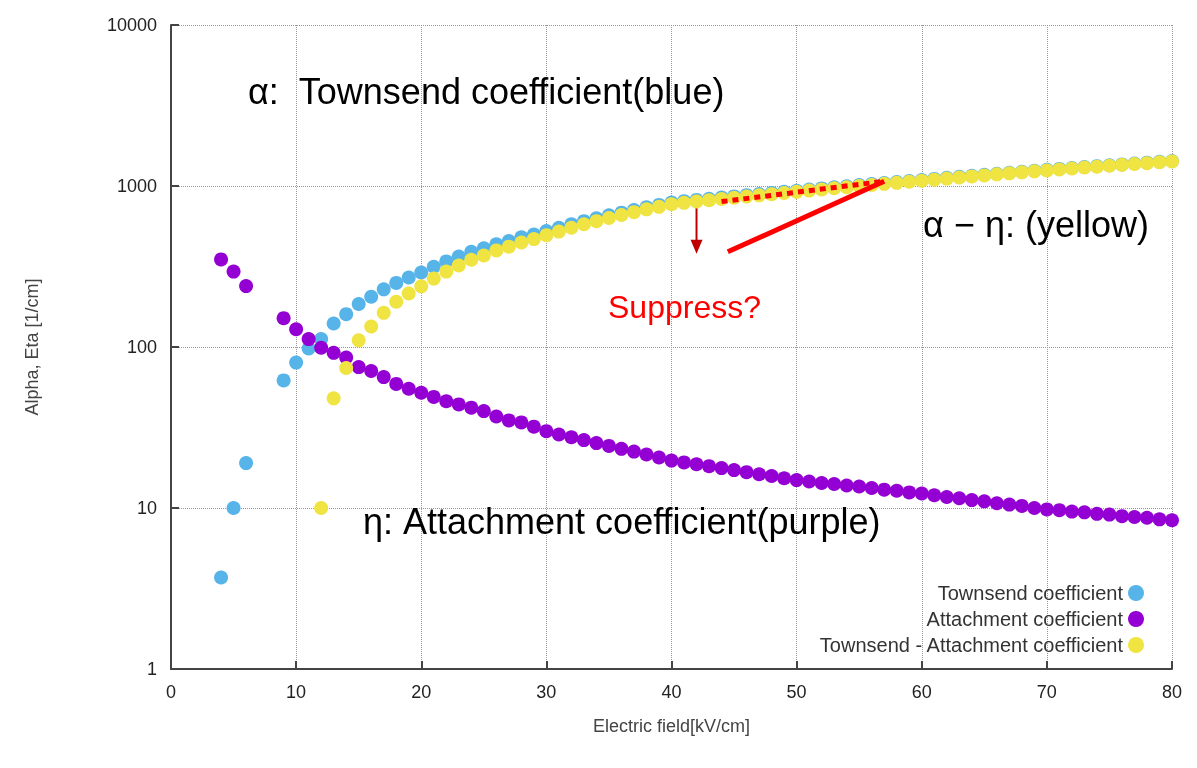  I want to click on y-tick-label: 1, so click(151, 669).